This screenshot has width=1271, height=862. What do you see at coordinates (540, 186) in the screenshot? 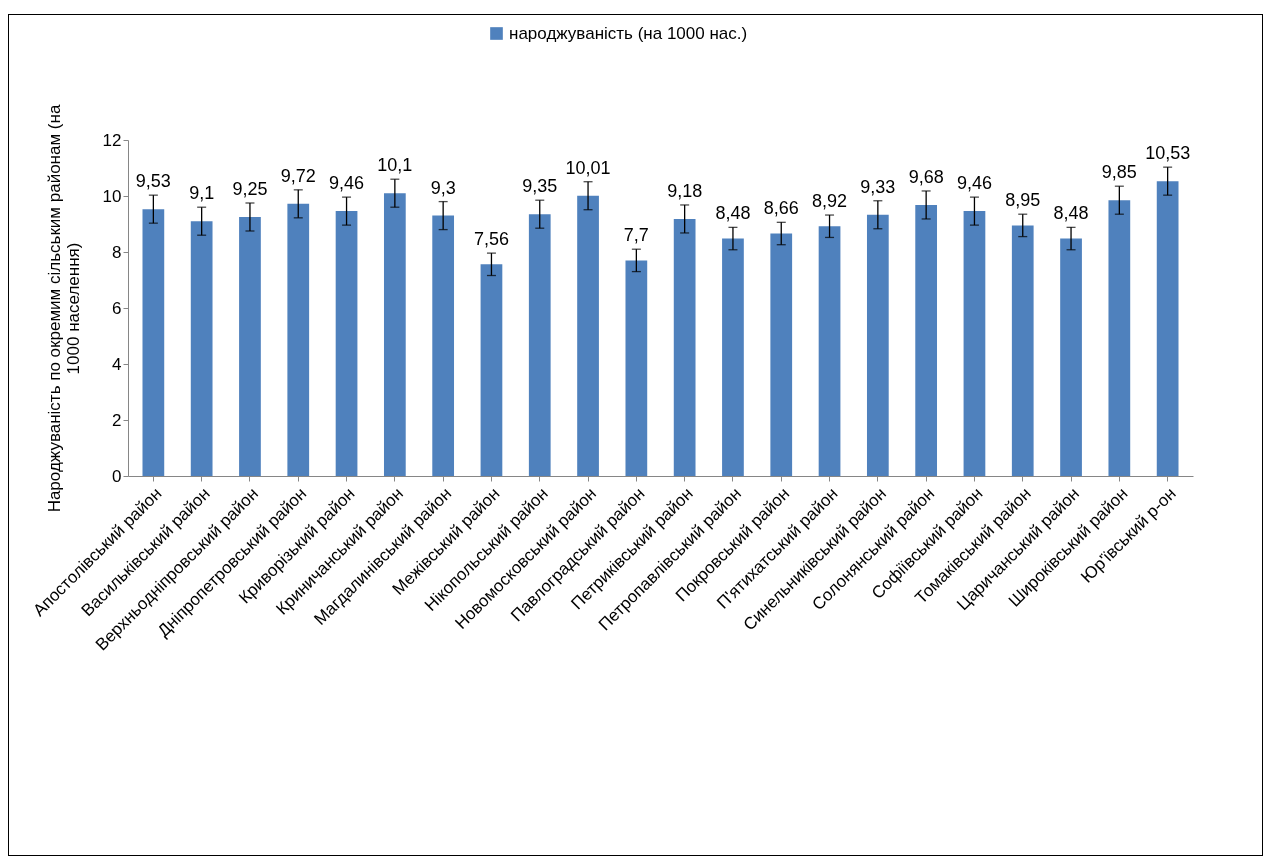
I see `data-label: 9,35` at bounding box center [540, 186].